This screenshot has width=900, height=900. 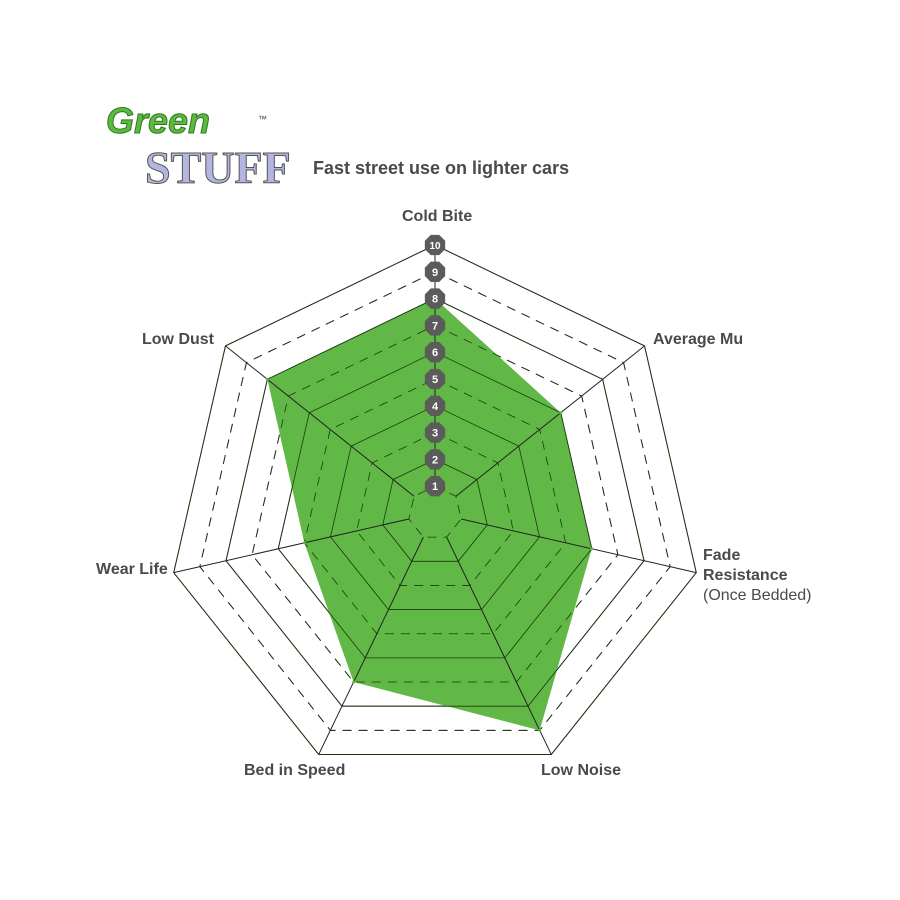 I want to click on tick-label-7: 7, so click(x=435, y=326).